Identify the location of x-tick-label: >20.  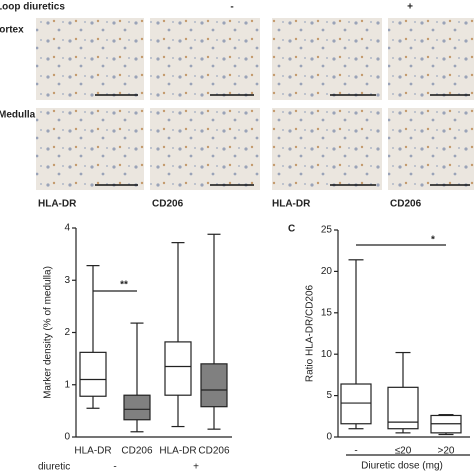
(446, 451).